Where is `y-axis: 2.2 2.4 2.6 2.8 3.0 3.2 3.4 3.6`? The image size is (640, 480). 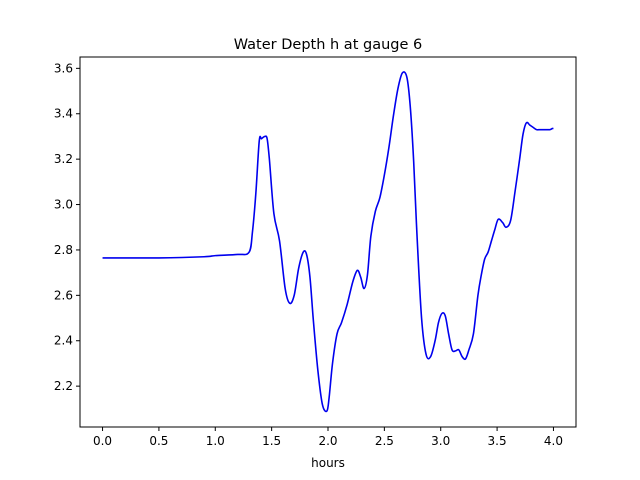
y-axis: 2.2 2.4 2.6 2.8 3.0 3.2 3.4 3.6 is located at coordinates (67, 227).